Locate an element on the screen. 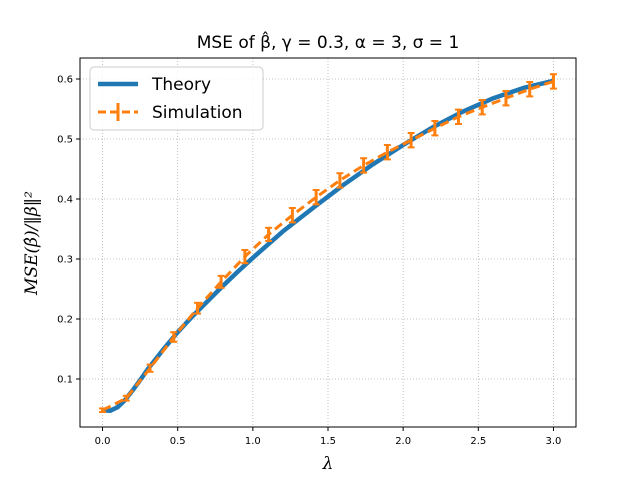  y-tick-label: 0.5 is located at coordinates (65, 140).